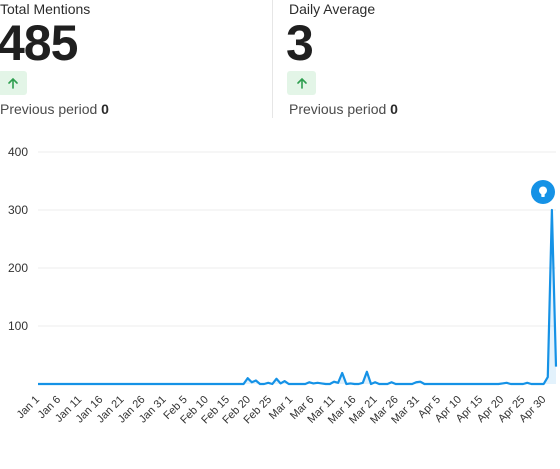  What do you see at coordinates (18, 326) in the screenshot?
I see `y-tick-label: 100` at bounding box center [18, 326].